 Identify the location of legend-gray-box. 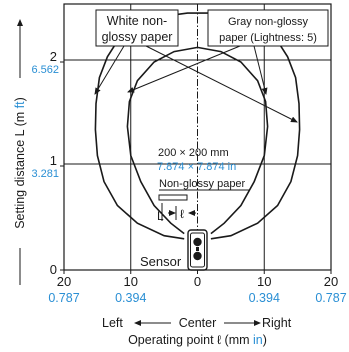
(268, 28).